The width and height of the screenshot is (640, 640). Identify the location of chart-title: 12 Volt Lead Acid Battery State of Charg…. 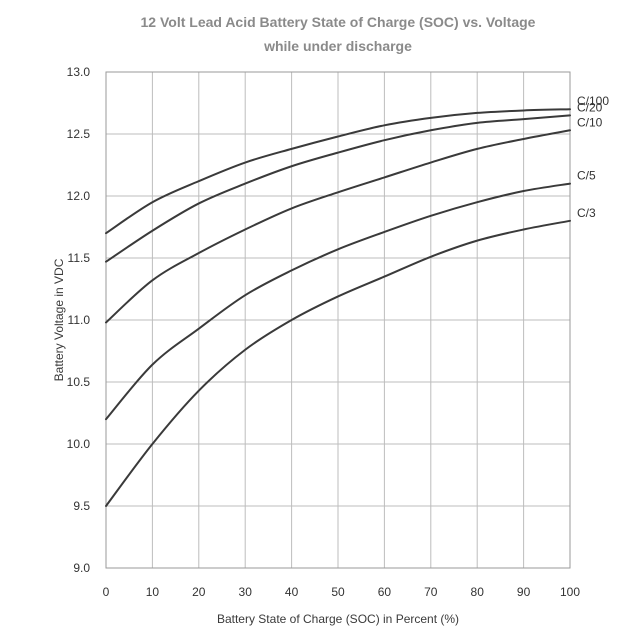
(338, 22).